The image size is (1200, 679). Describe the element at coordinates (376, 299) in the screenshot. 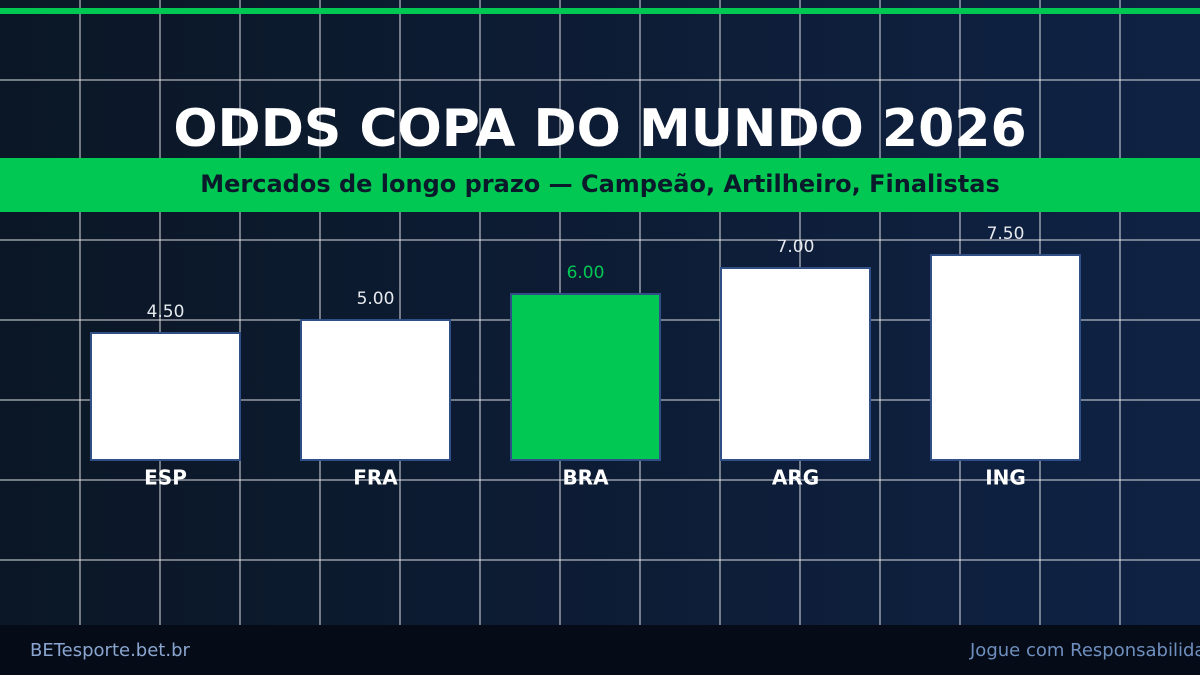

I see `value-label: 5.00` at that location.